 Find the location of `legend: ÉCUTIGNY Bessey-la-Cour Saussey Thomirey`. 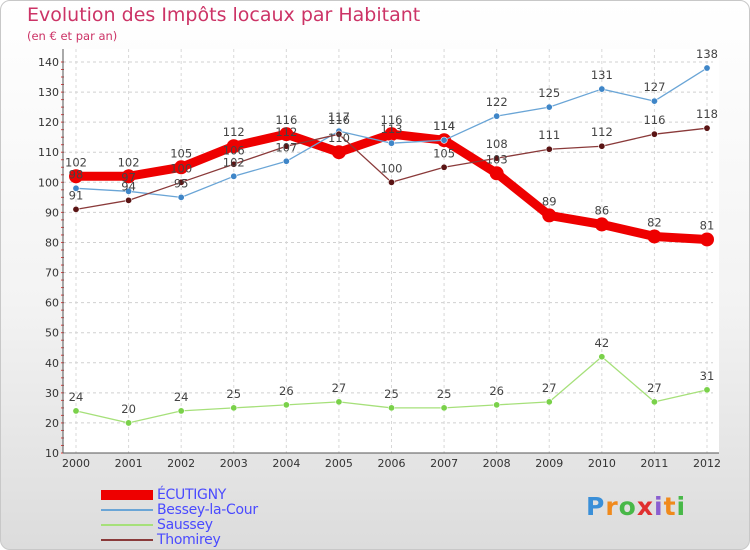

legend: ÉCUTIGNY Bessey-la-Cour Saussey Thomirey is located at coordinates (179, 517).